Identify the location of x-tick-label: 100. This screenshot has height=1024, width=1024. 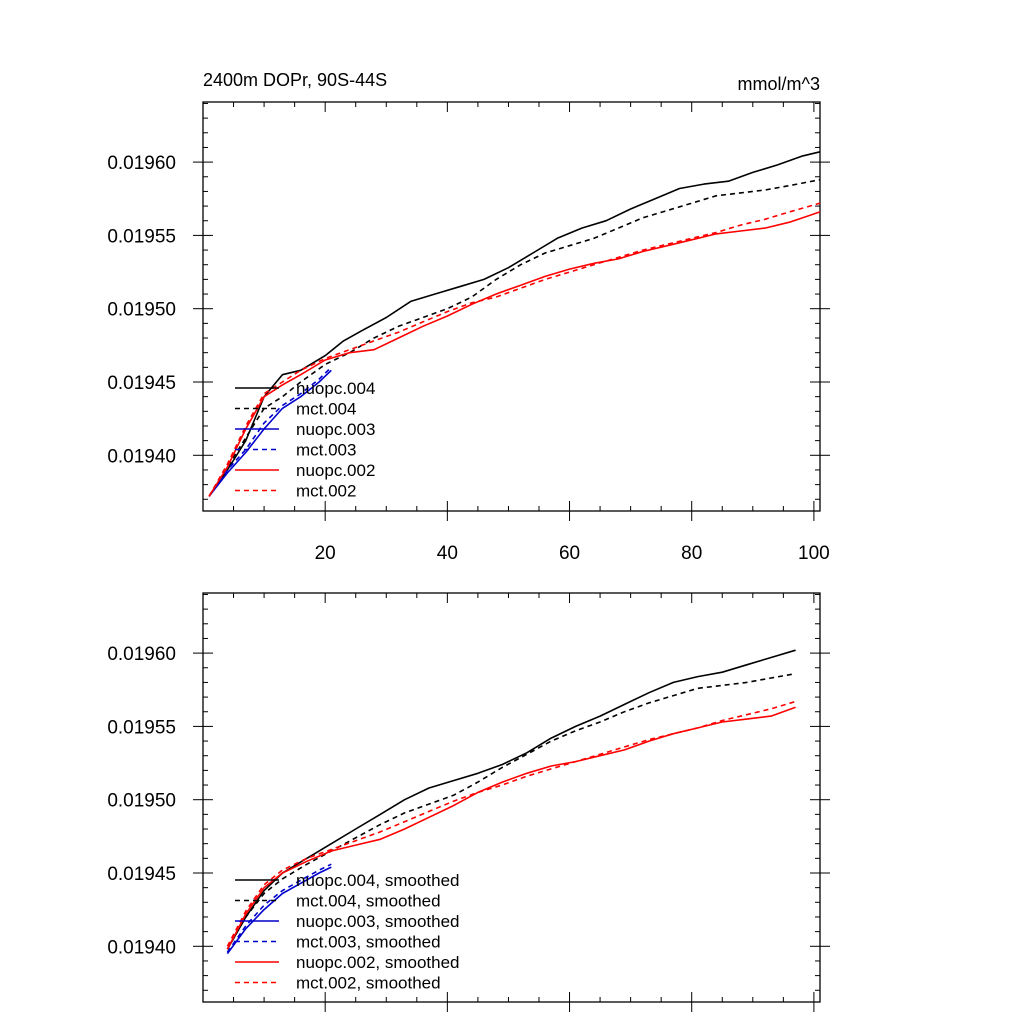
(814, 553).